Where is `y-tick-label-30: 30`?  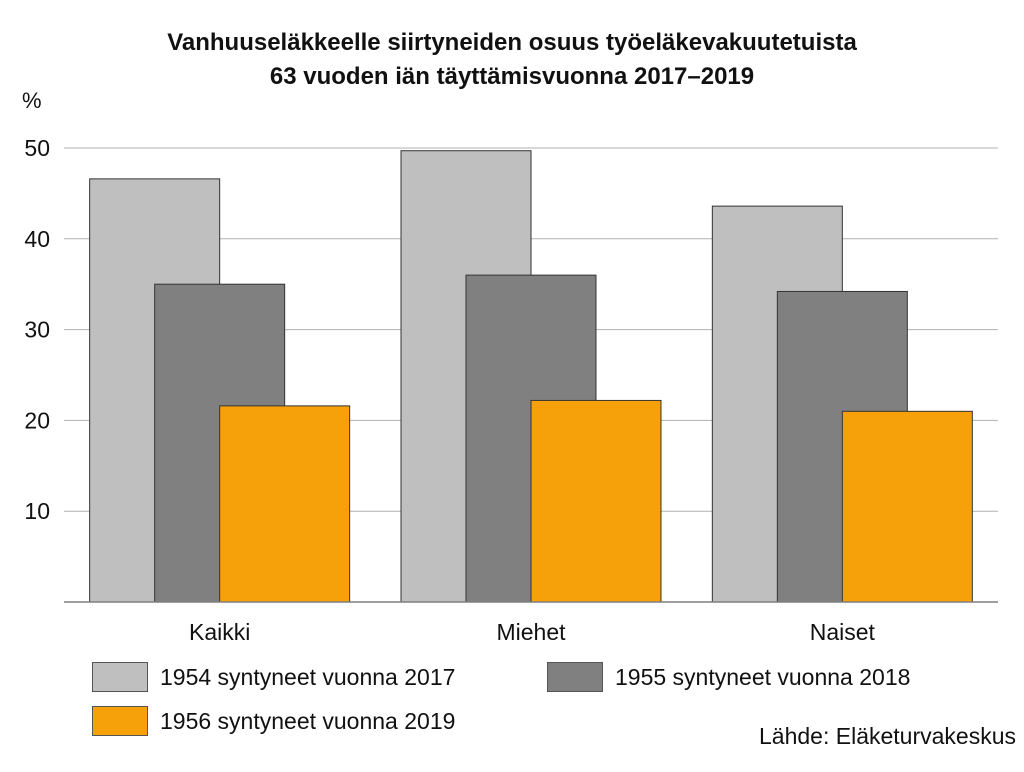 y-tick-label-30: 30 is located at coordinates (37, 330).